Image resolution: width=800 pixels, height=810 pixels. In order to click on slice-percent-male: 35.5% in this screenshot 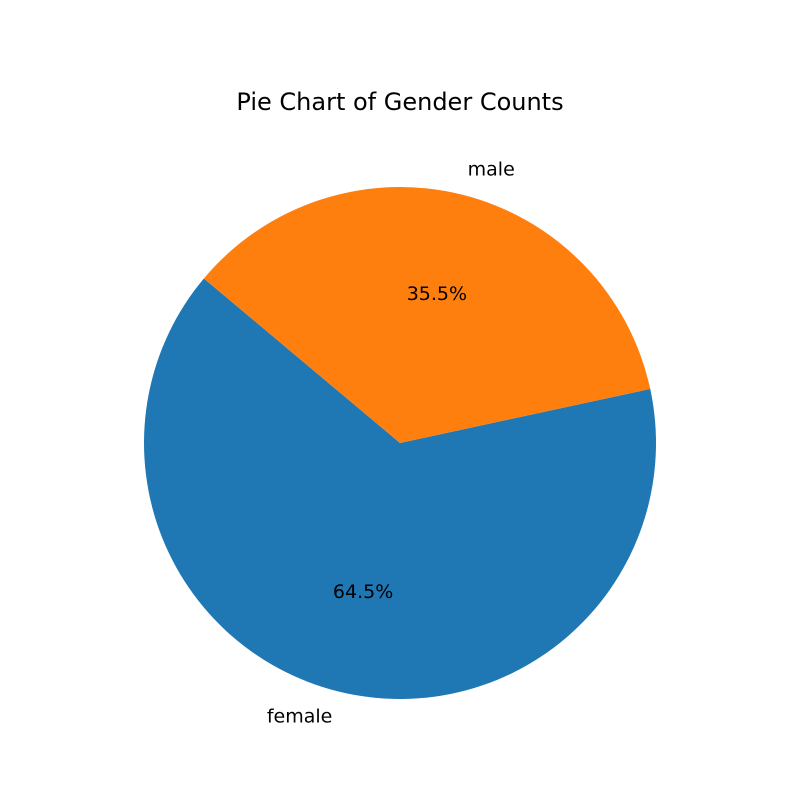, I will do `click(437, 294)`.